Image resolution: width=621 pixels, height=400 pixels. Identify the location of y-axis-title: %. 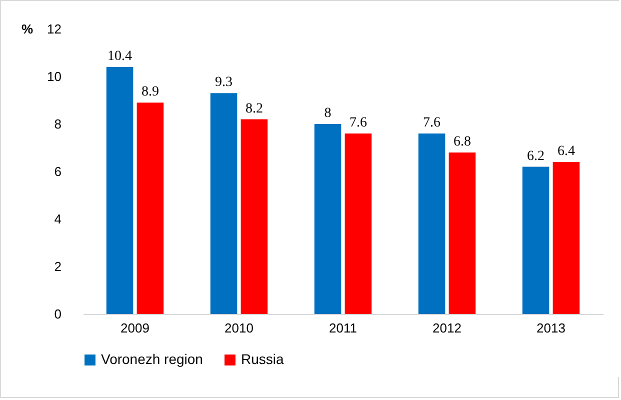
(28, 29).